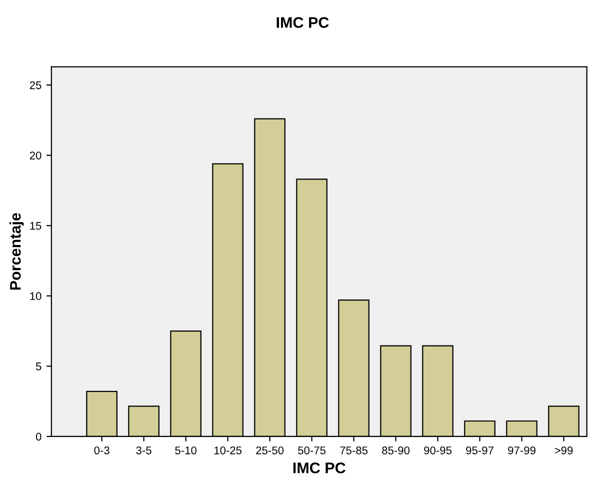 The height and width of the screenshot is (477, 605). Describe the element at coordinates (39, 366) in the screenshot. I see `y-tick-label: 5` at that location.